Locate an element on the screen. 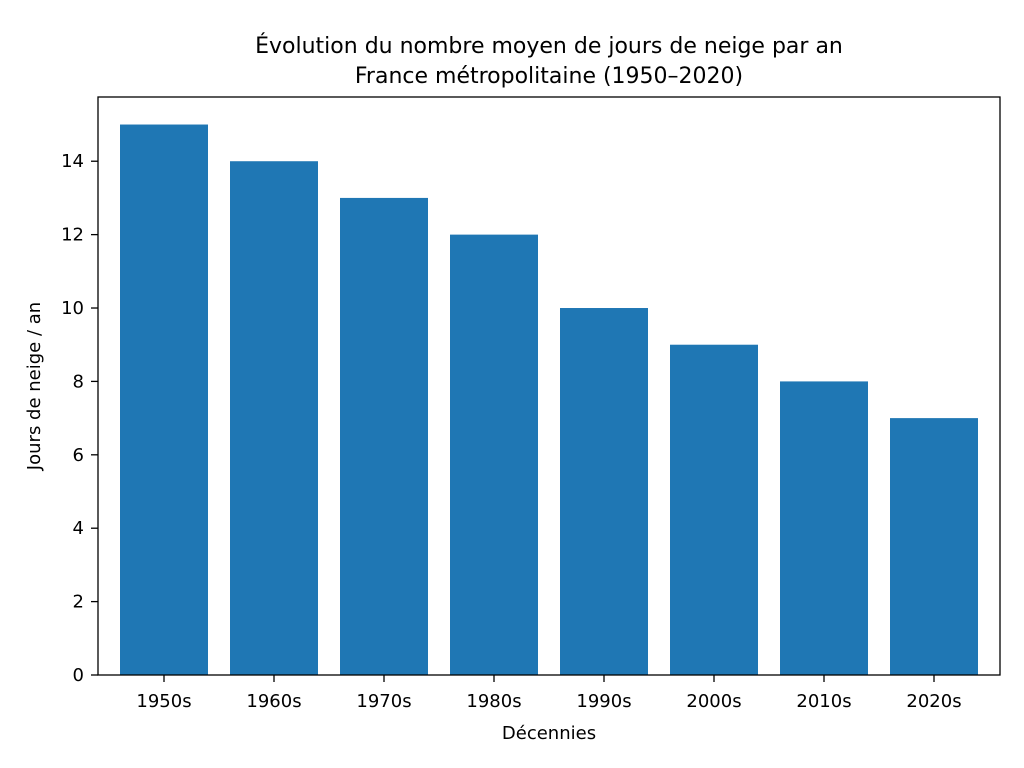 This screenshot has height=768, width=1024. y-tick-label: 0 is located at coordinates (78, 675).